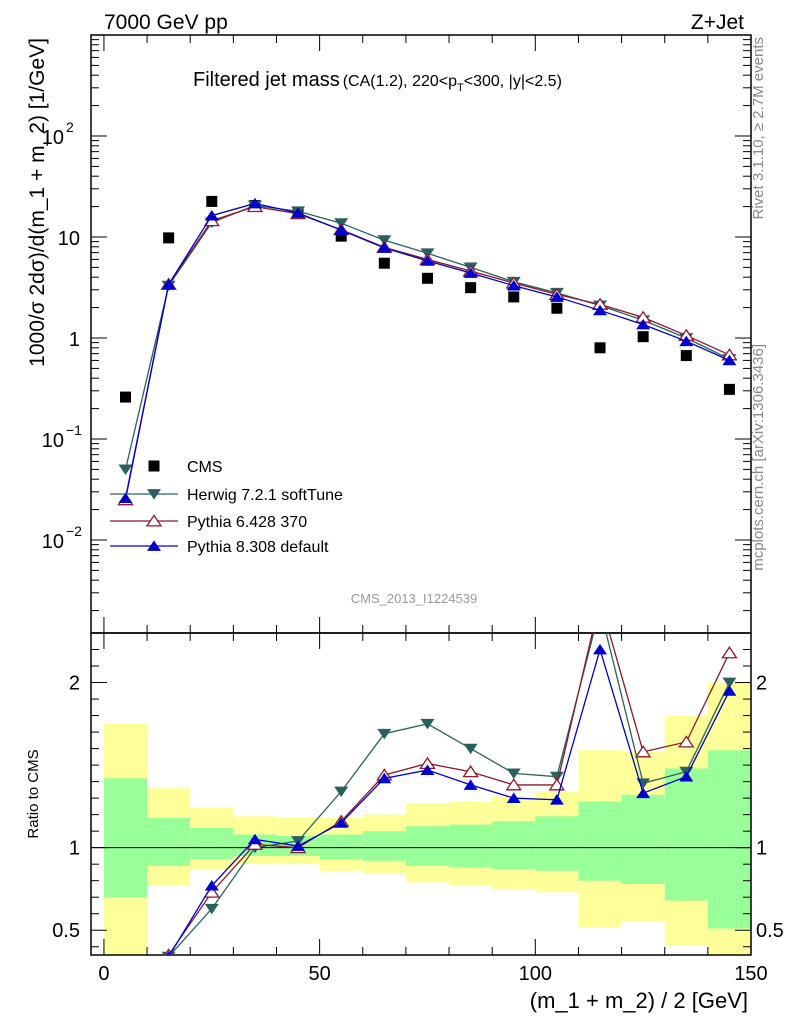 The height and width of the screenshot is (1024, 786). I want to click on legend-entry: Pythia 8.308 default, so click(219, 547).